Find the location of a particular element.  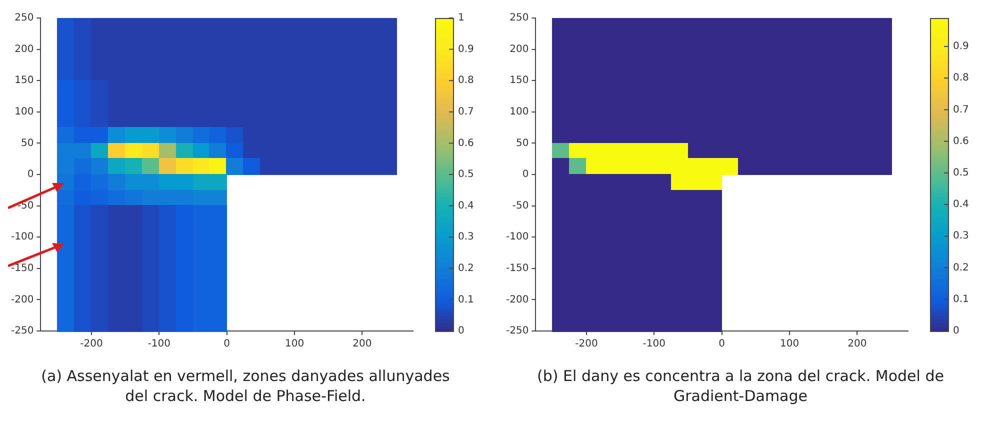

color-bar-label: 1 is located at coordinates (461, 18).